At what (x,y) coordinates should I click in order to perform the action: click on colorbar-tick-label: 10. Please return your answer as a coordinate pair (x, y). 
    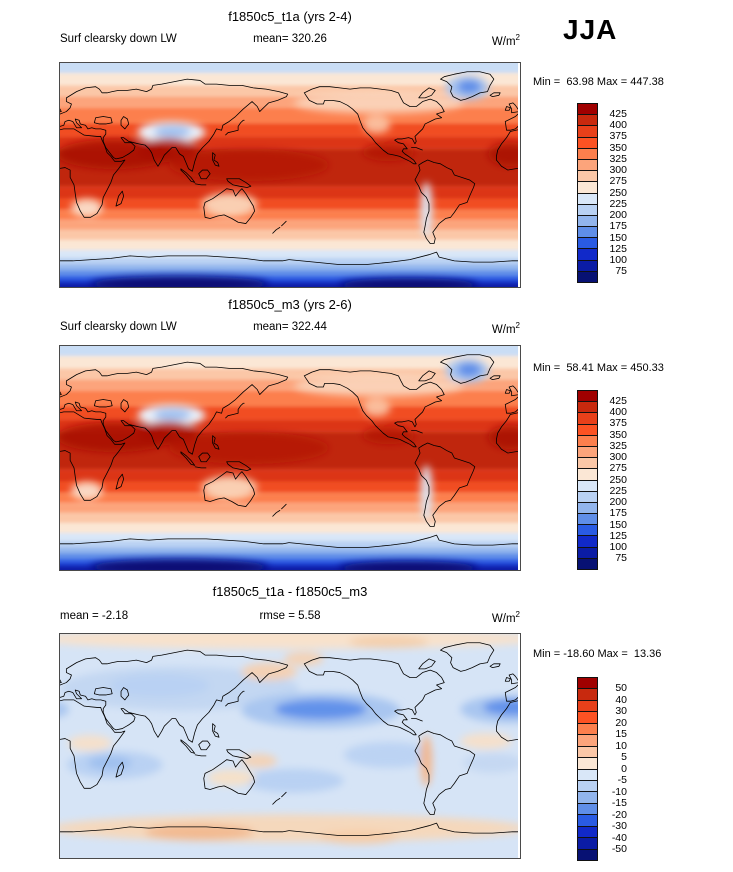
    Looking at the image, I should click on (621, 745).